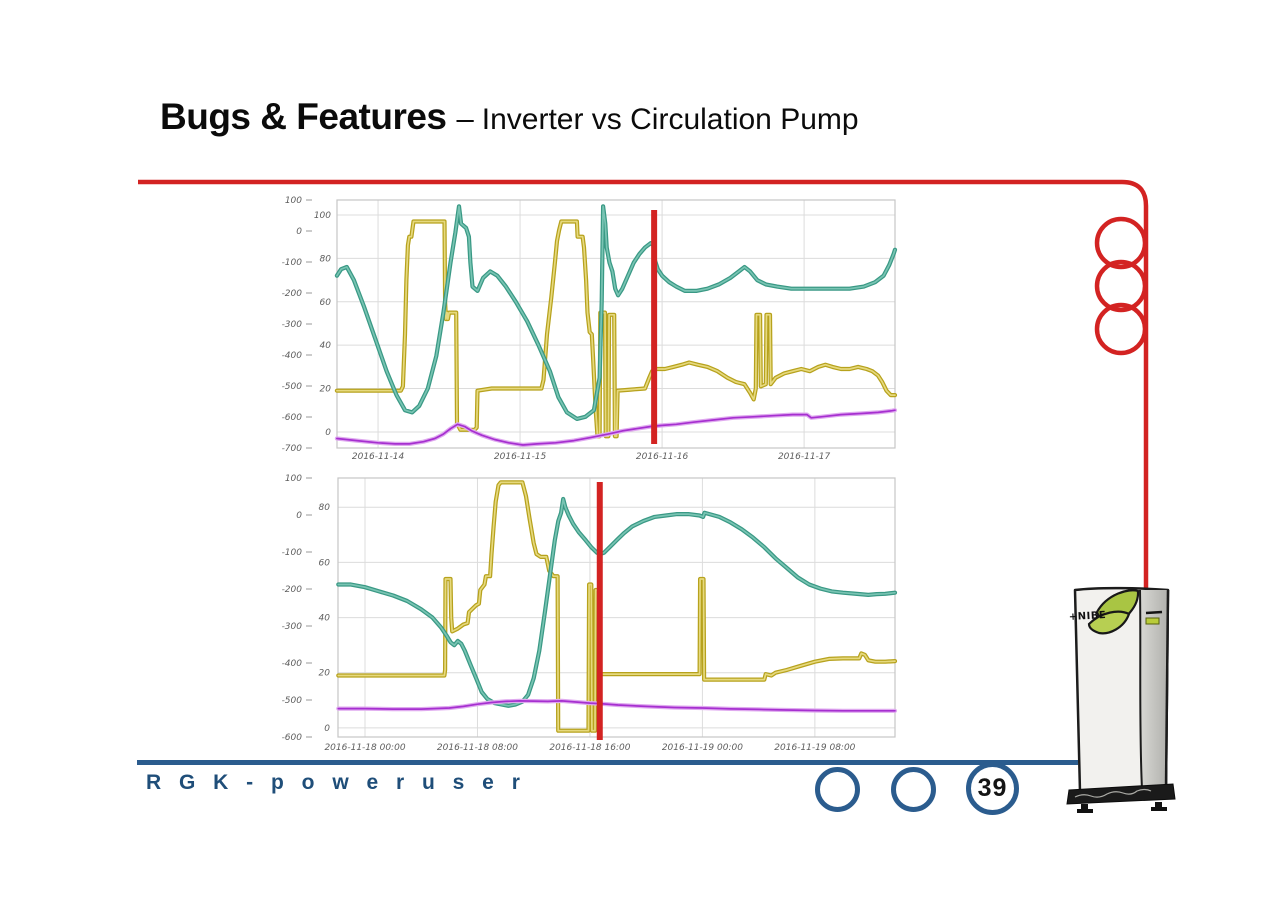 Image resolution: width=1280 pixels, height=904 pixels. What do you see at coordinates (702, 748) in the screenshot?
I see `x-tick-label: 2016-11-19 00:00` at bounding box center [702, 748].